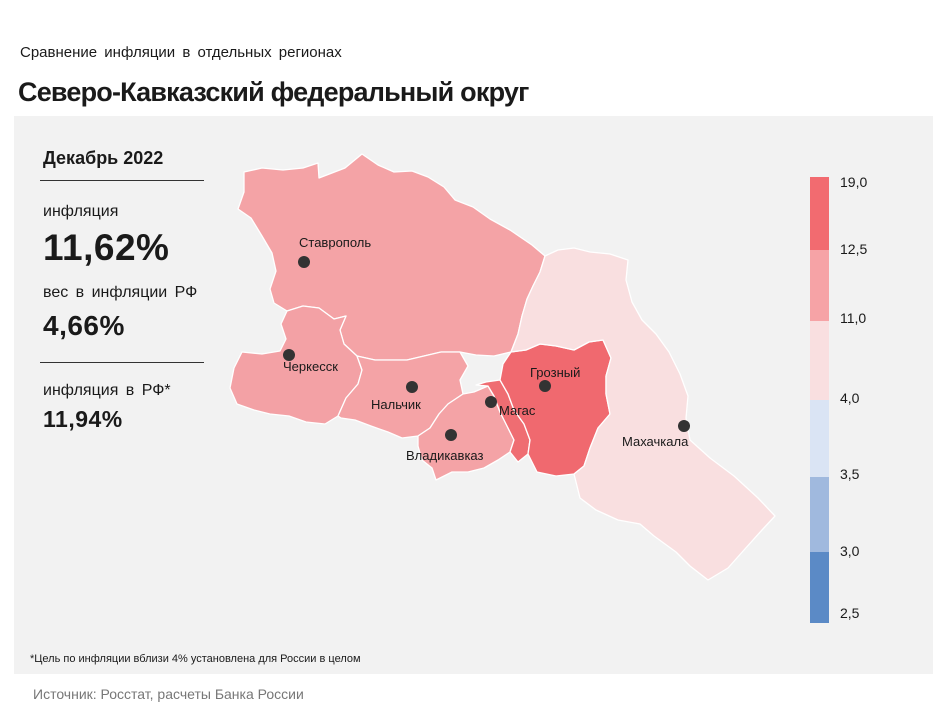 Image resolution: width=950 pixels, height=713 pixels. What do you see at coordinates (103, 158) in the screenshot?
I see `period-label: Декабрь 2022` at bounding box center [103, 158].